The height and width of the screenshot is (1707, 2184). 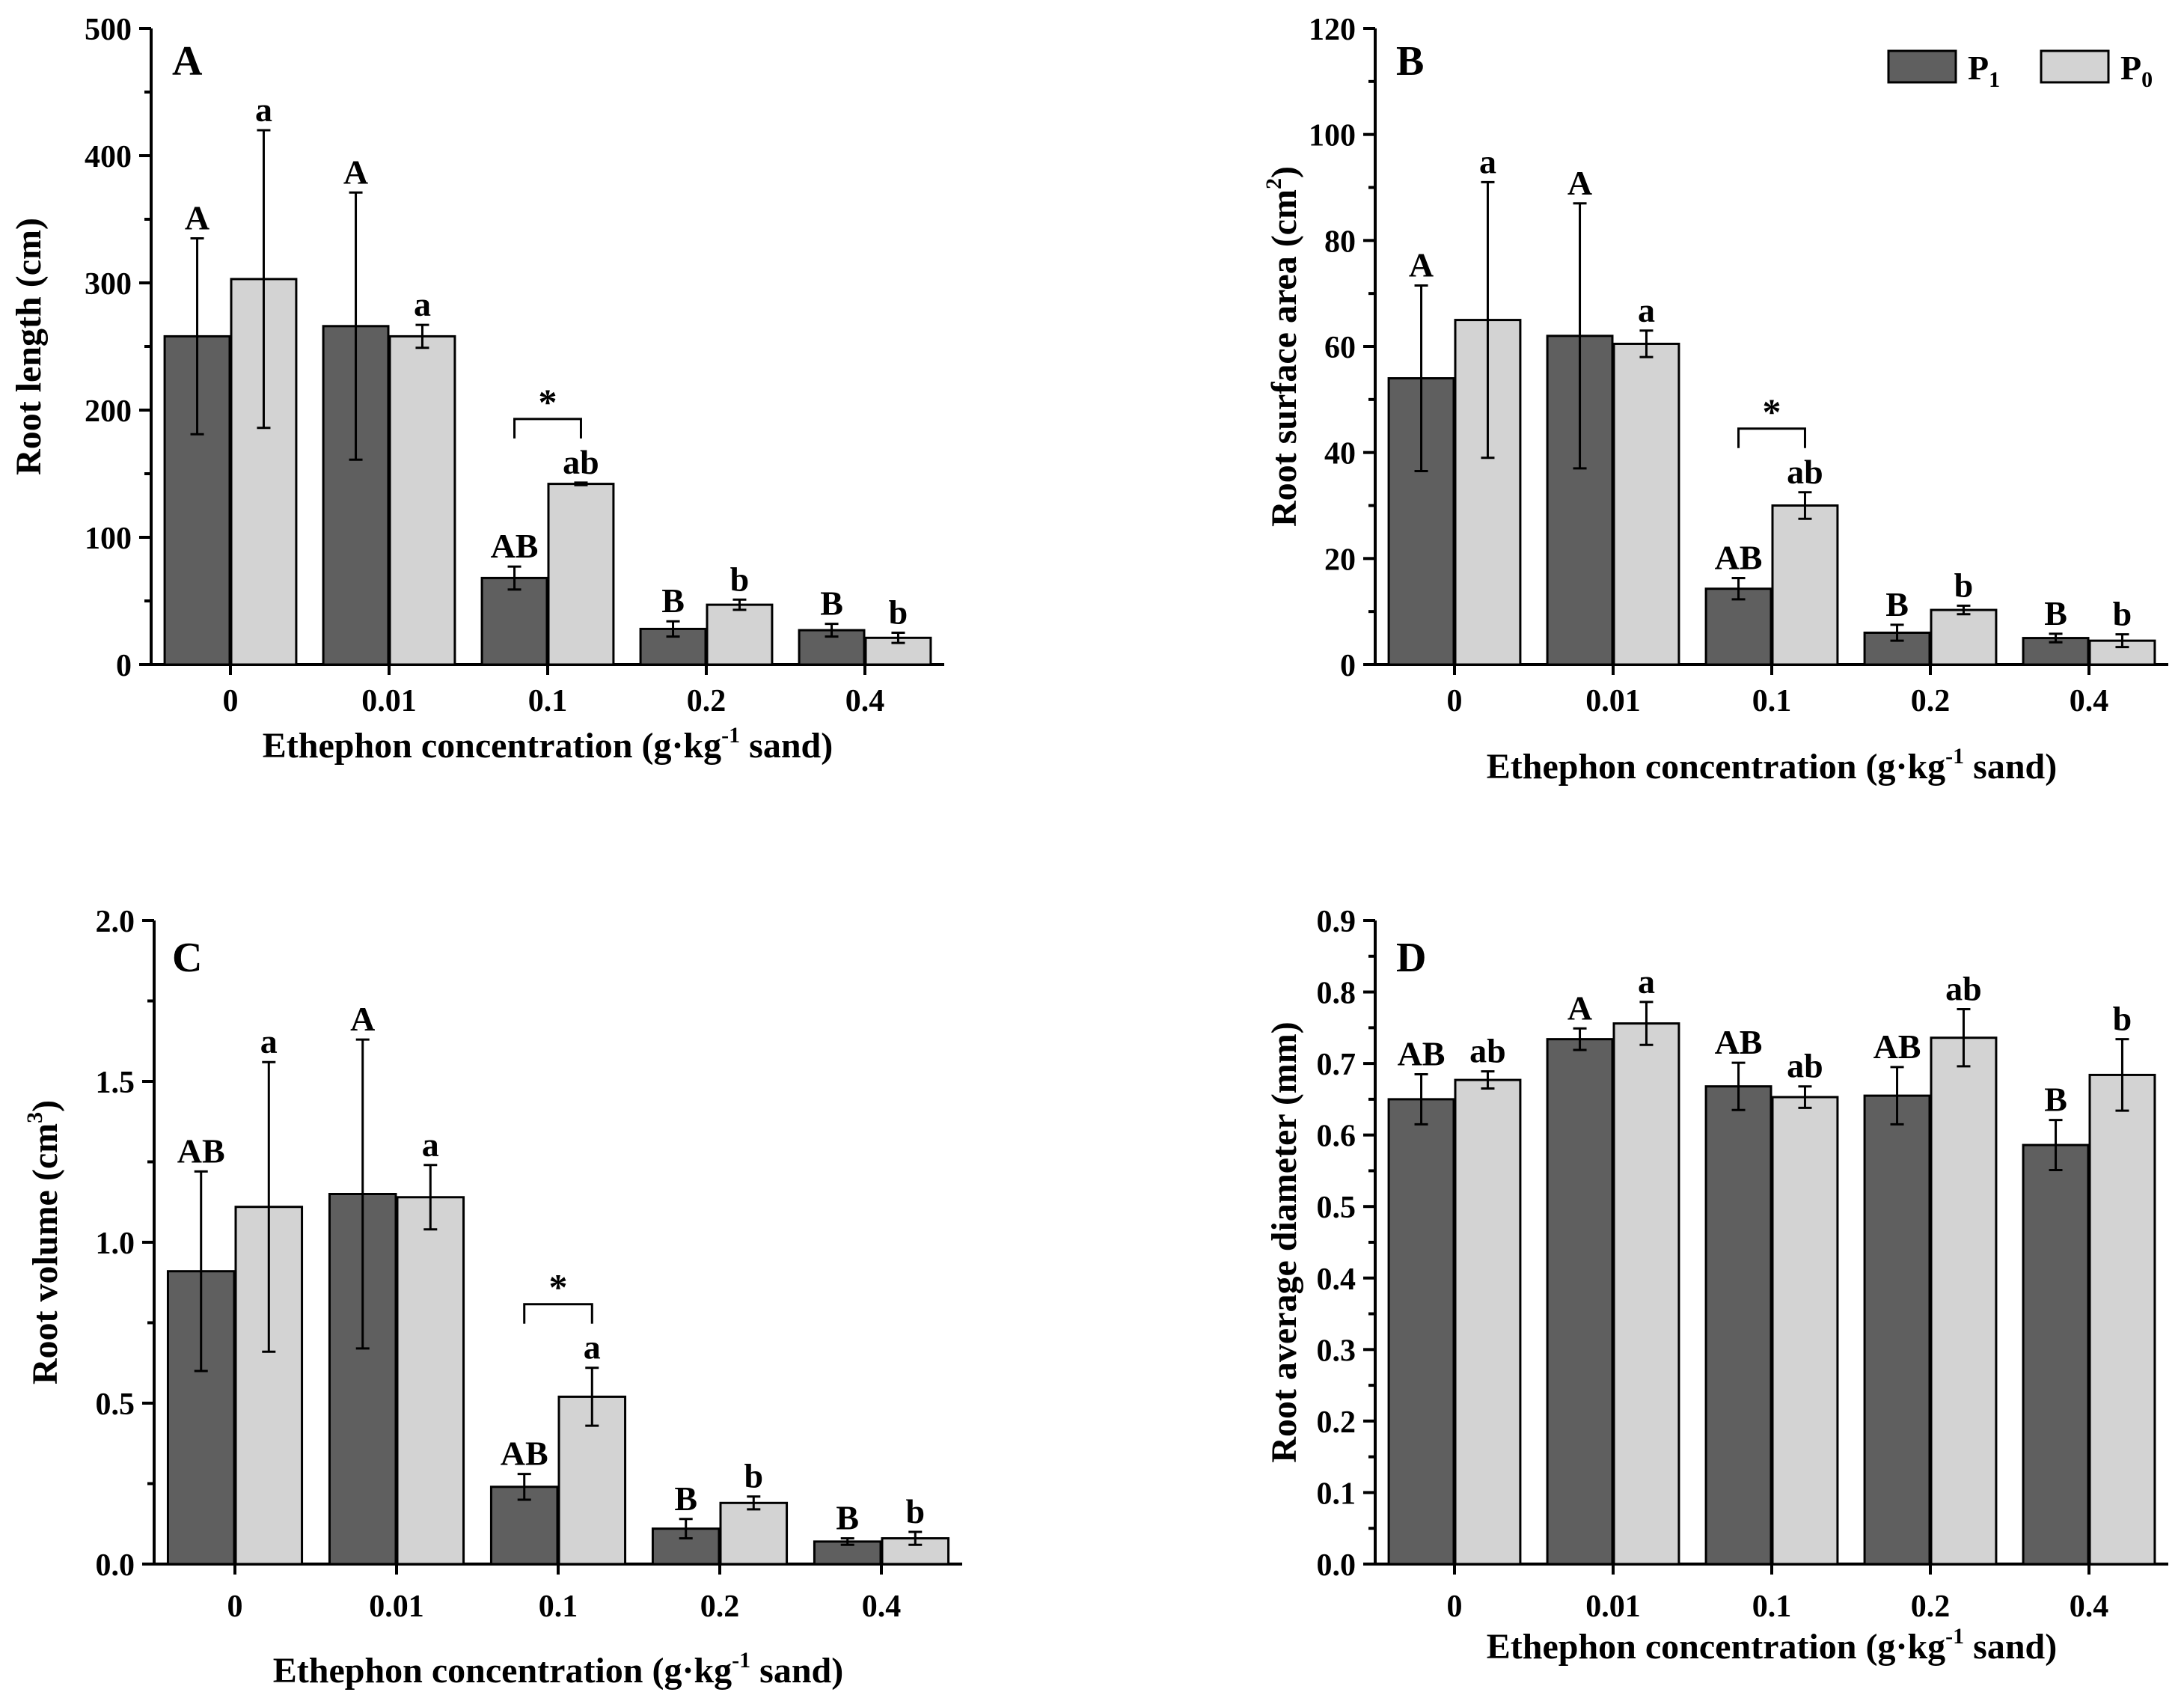 I want to click on y-tick-label: 0.5, so click(x=1336, y=1208).